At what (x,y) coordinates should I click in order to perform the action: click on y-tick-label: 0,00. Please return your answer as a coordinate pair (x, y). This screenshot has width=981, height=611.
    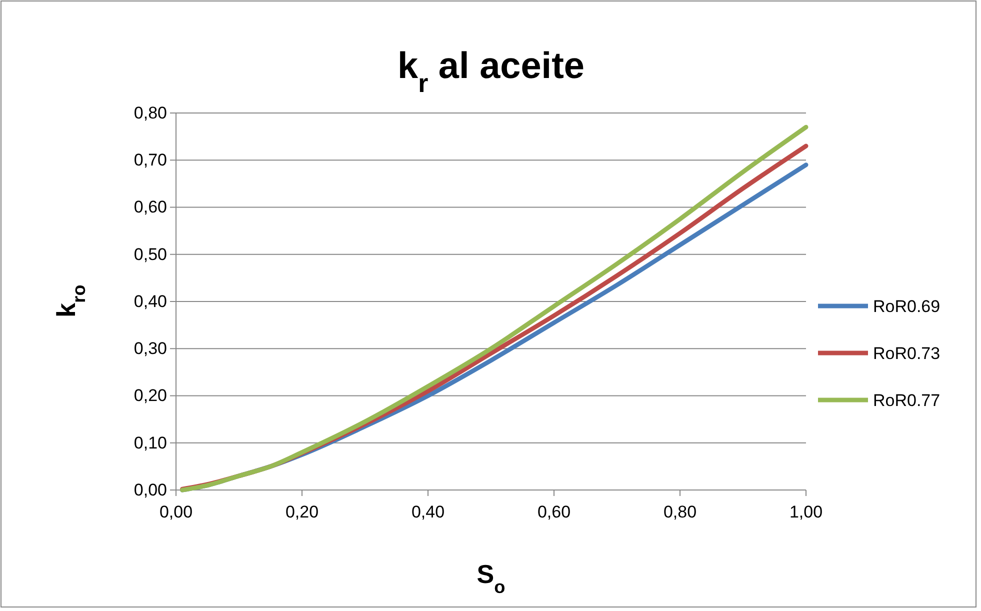
    Looking at the image, I should click on (150, 490).